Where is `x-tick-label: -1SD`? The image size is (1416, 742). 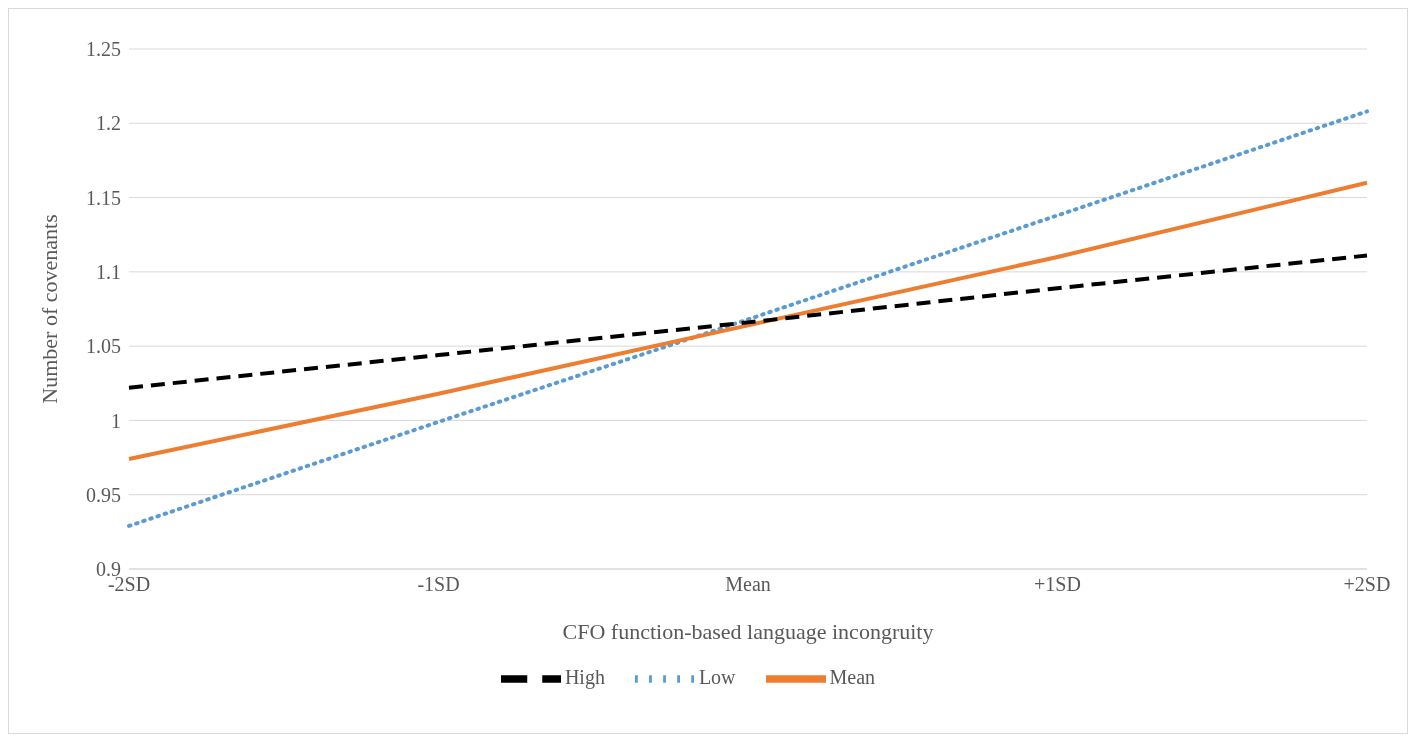
x-tick-label: -1SD is located at coordinates (438, 584).